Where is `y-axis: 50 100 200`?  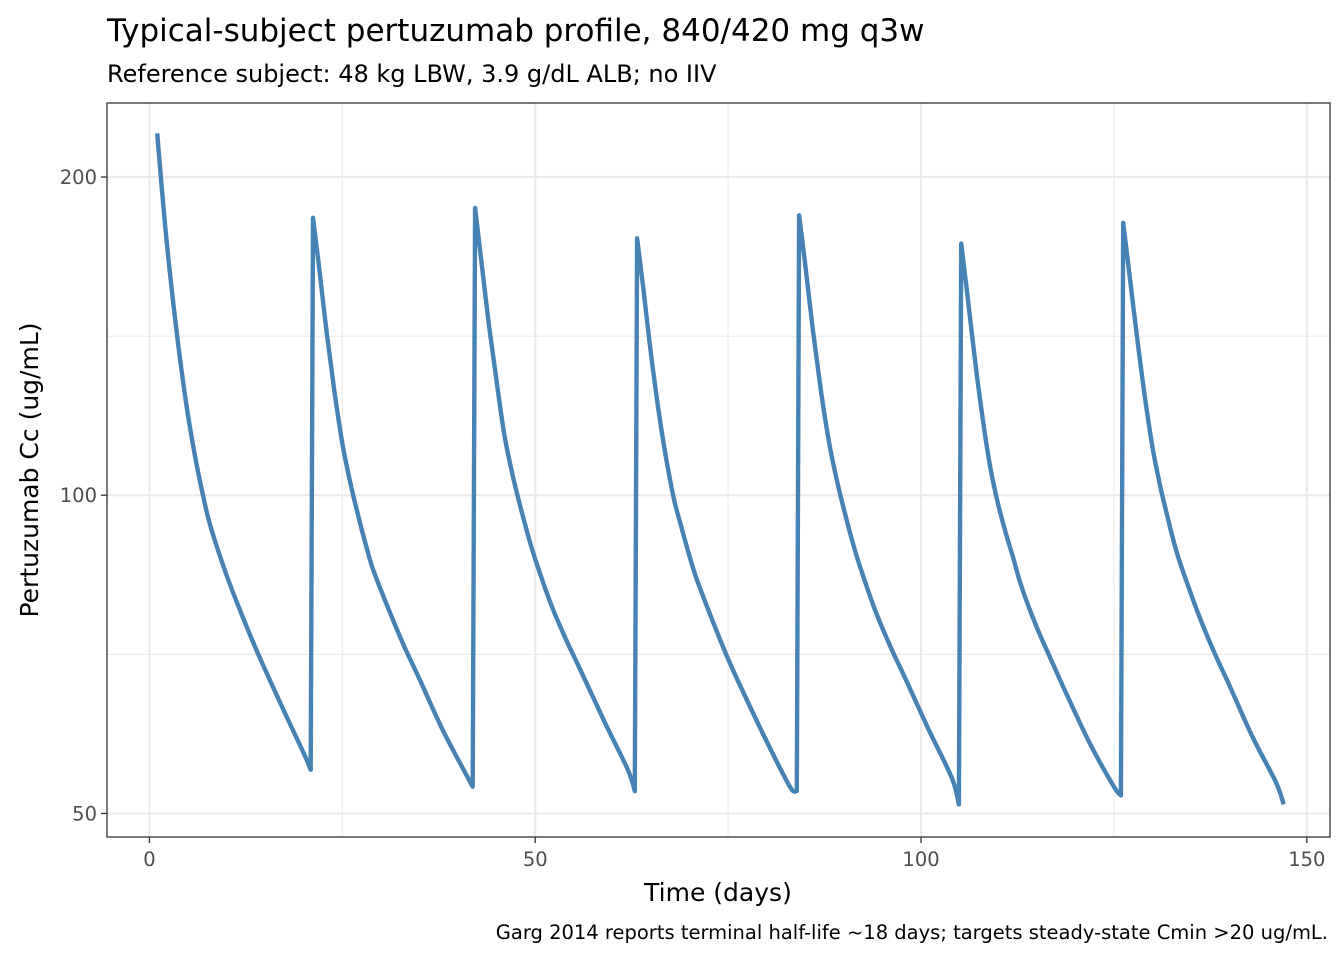
y-axis: 50 100 200 is located at coordinates (83, 495).